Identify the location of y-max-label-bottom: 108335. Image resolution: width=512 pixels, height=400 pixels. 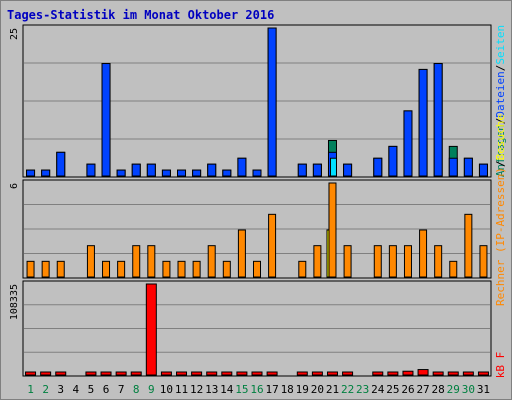
(14, 302).